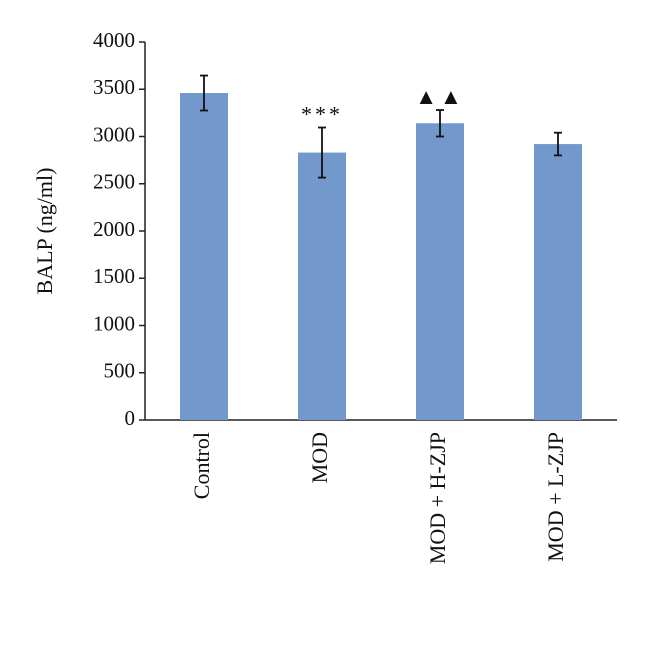  What do you see at coordinates (114, 40) in the screenshot?
I see `y-tick-label: 4000` at bounding box center [114, 40].